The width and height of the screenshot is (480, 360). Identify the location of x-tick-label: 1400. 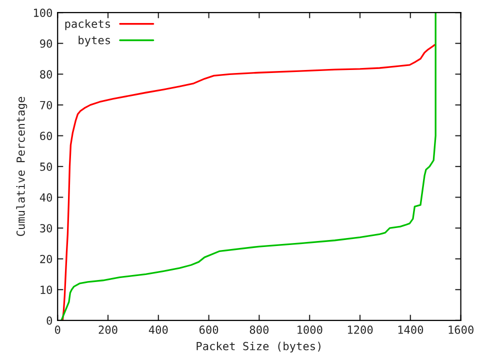
(411, 330).